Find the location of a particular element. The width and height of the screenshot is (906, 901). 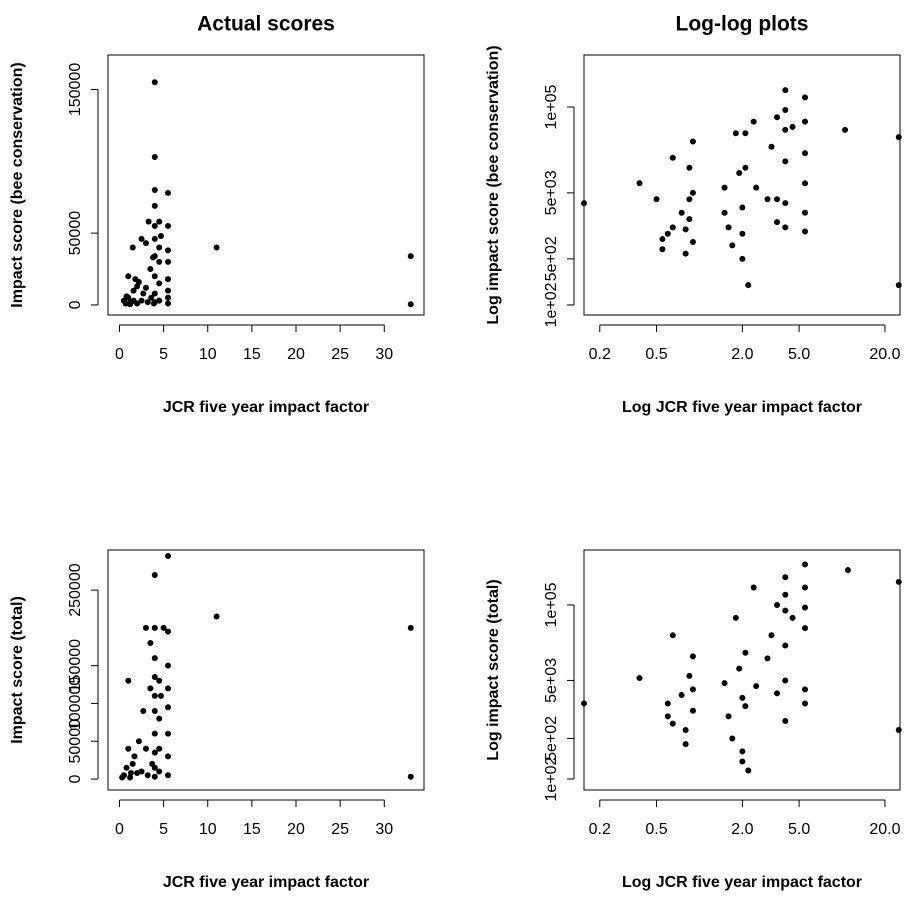

y-tick-label: 5e+03 is located at coordinates (551, 192).